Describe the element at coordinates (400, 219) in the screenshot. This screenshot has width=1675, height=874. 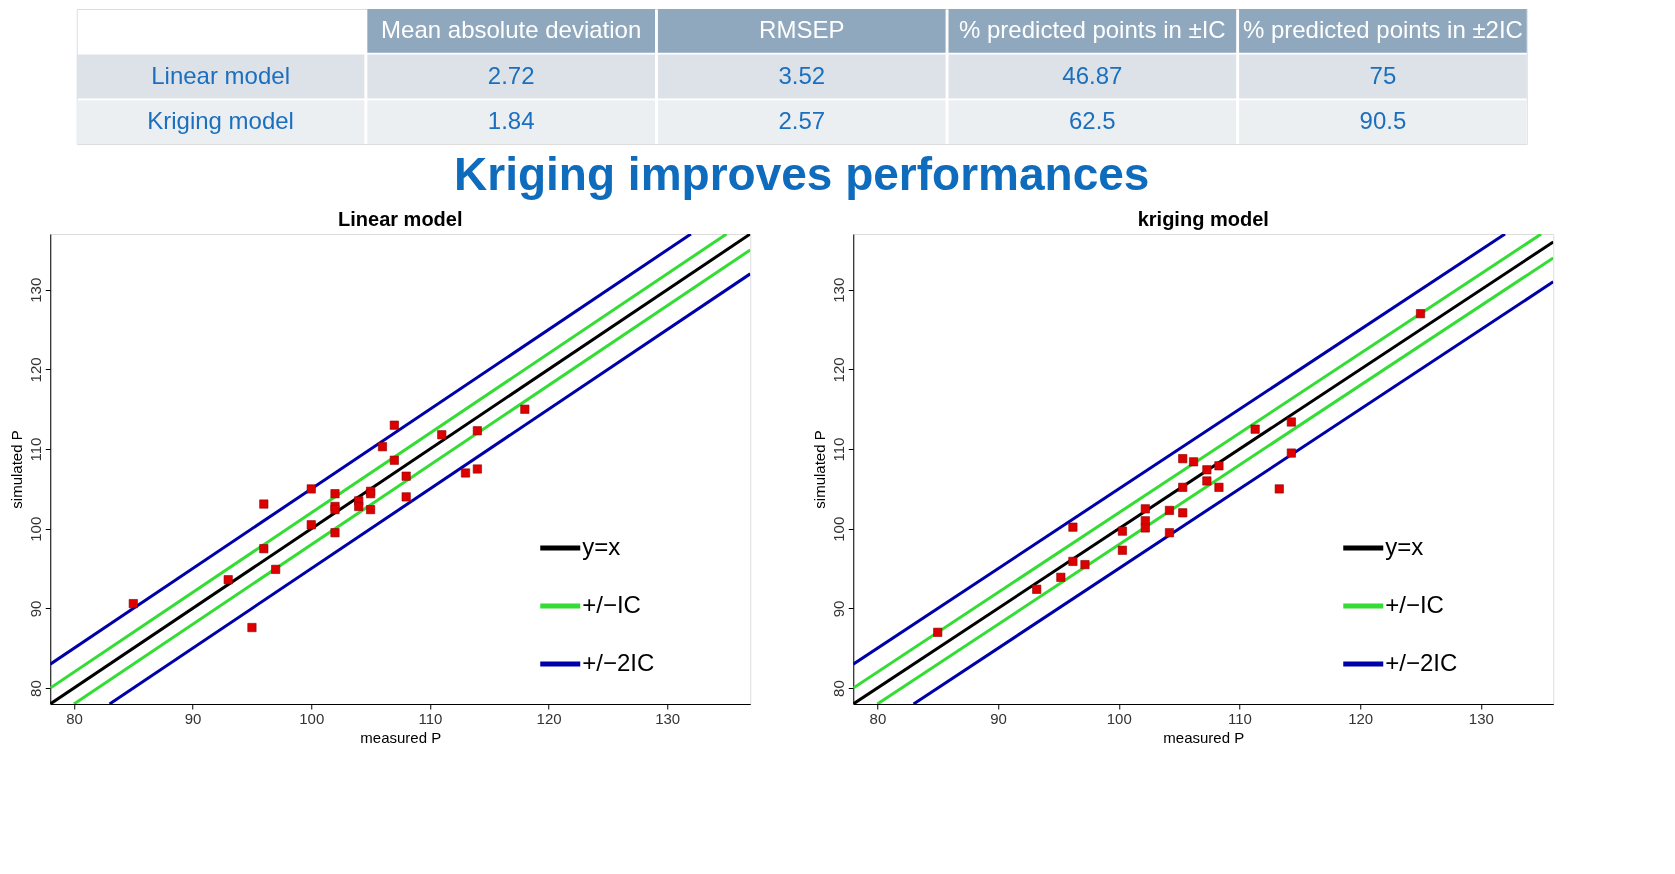
I see `chart-title: Linear model` at that location.